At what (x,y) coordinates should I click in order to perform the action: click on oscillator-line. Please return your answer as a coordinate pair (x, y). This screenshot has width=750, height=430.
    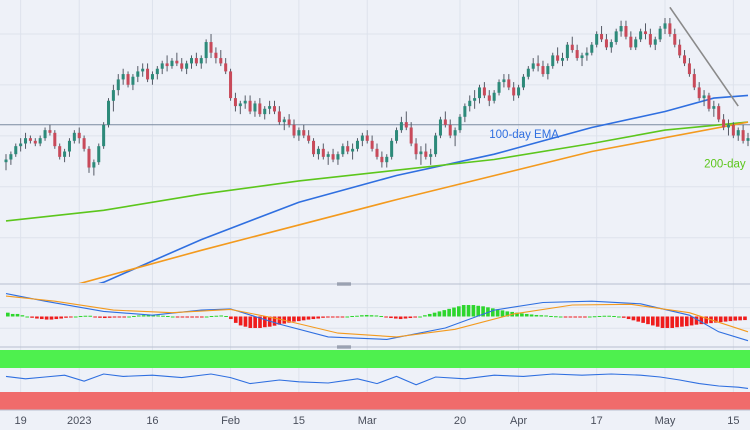
    Looking at the image, I should click on (377, 381).